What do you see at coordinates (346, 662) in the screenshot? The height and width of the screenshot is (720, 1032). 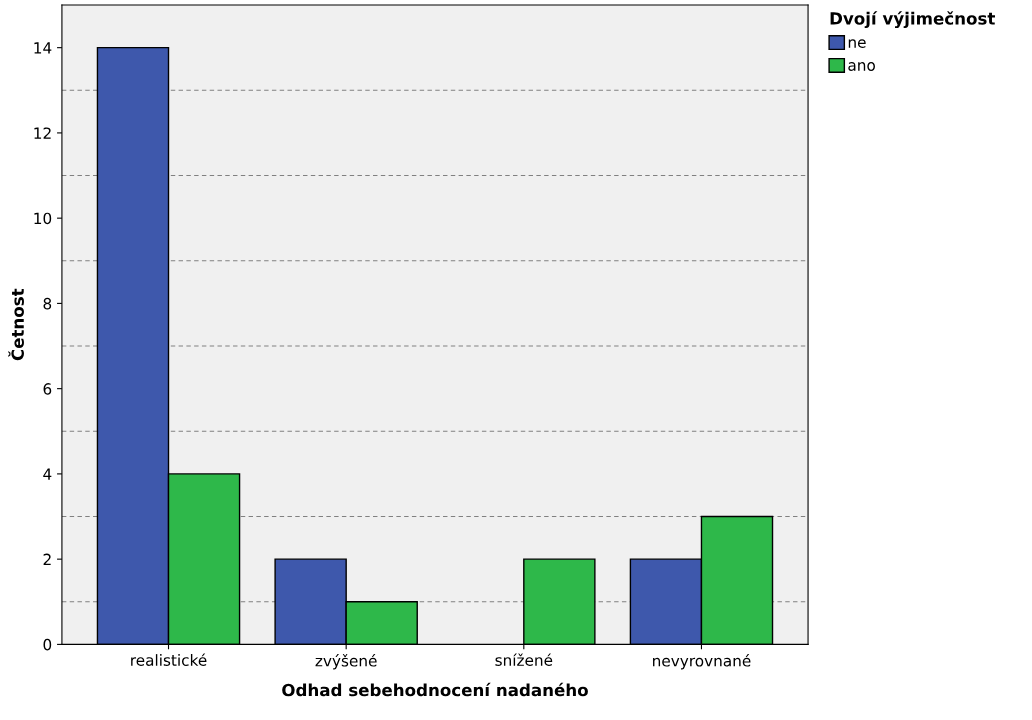 I see `x-tick-label: zvýšené` at bounding box center [346, 662].